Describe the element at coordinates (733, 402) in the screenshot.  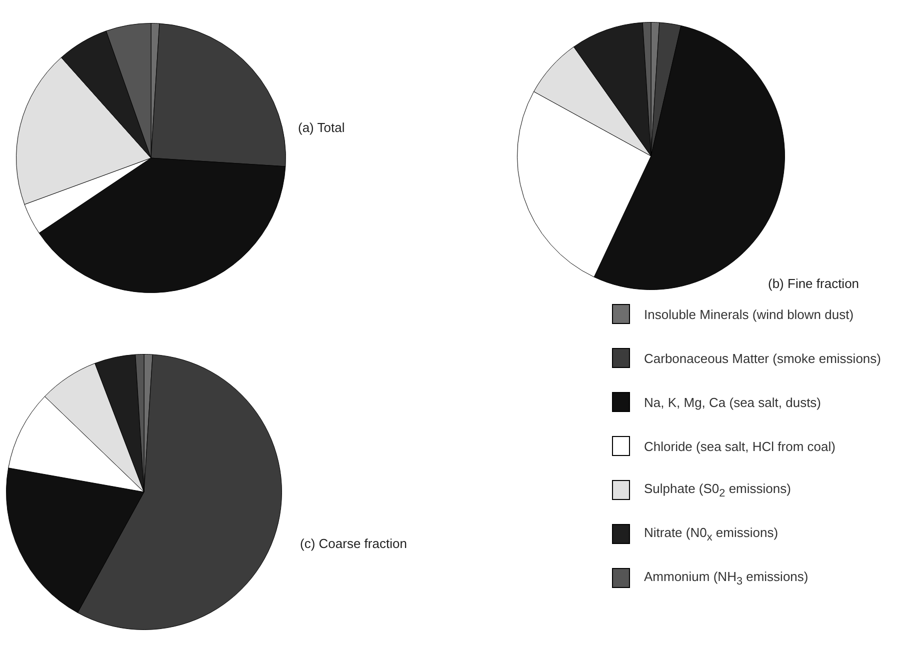
I see `legend-label: Na, K, Mg, Ca (sea salt, dusts)` at that location.